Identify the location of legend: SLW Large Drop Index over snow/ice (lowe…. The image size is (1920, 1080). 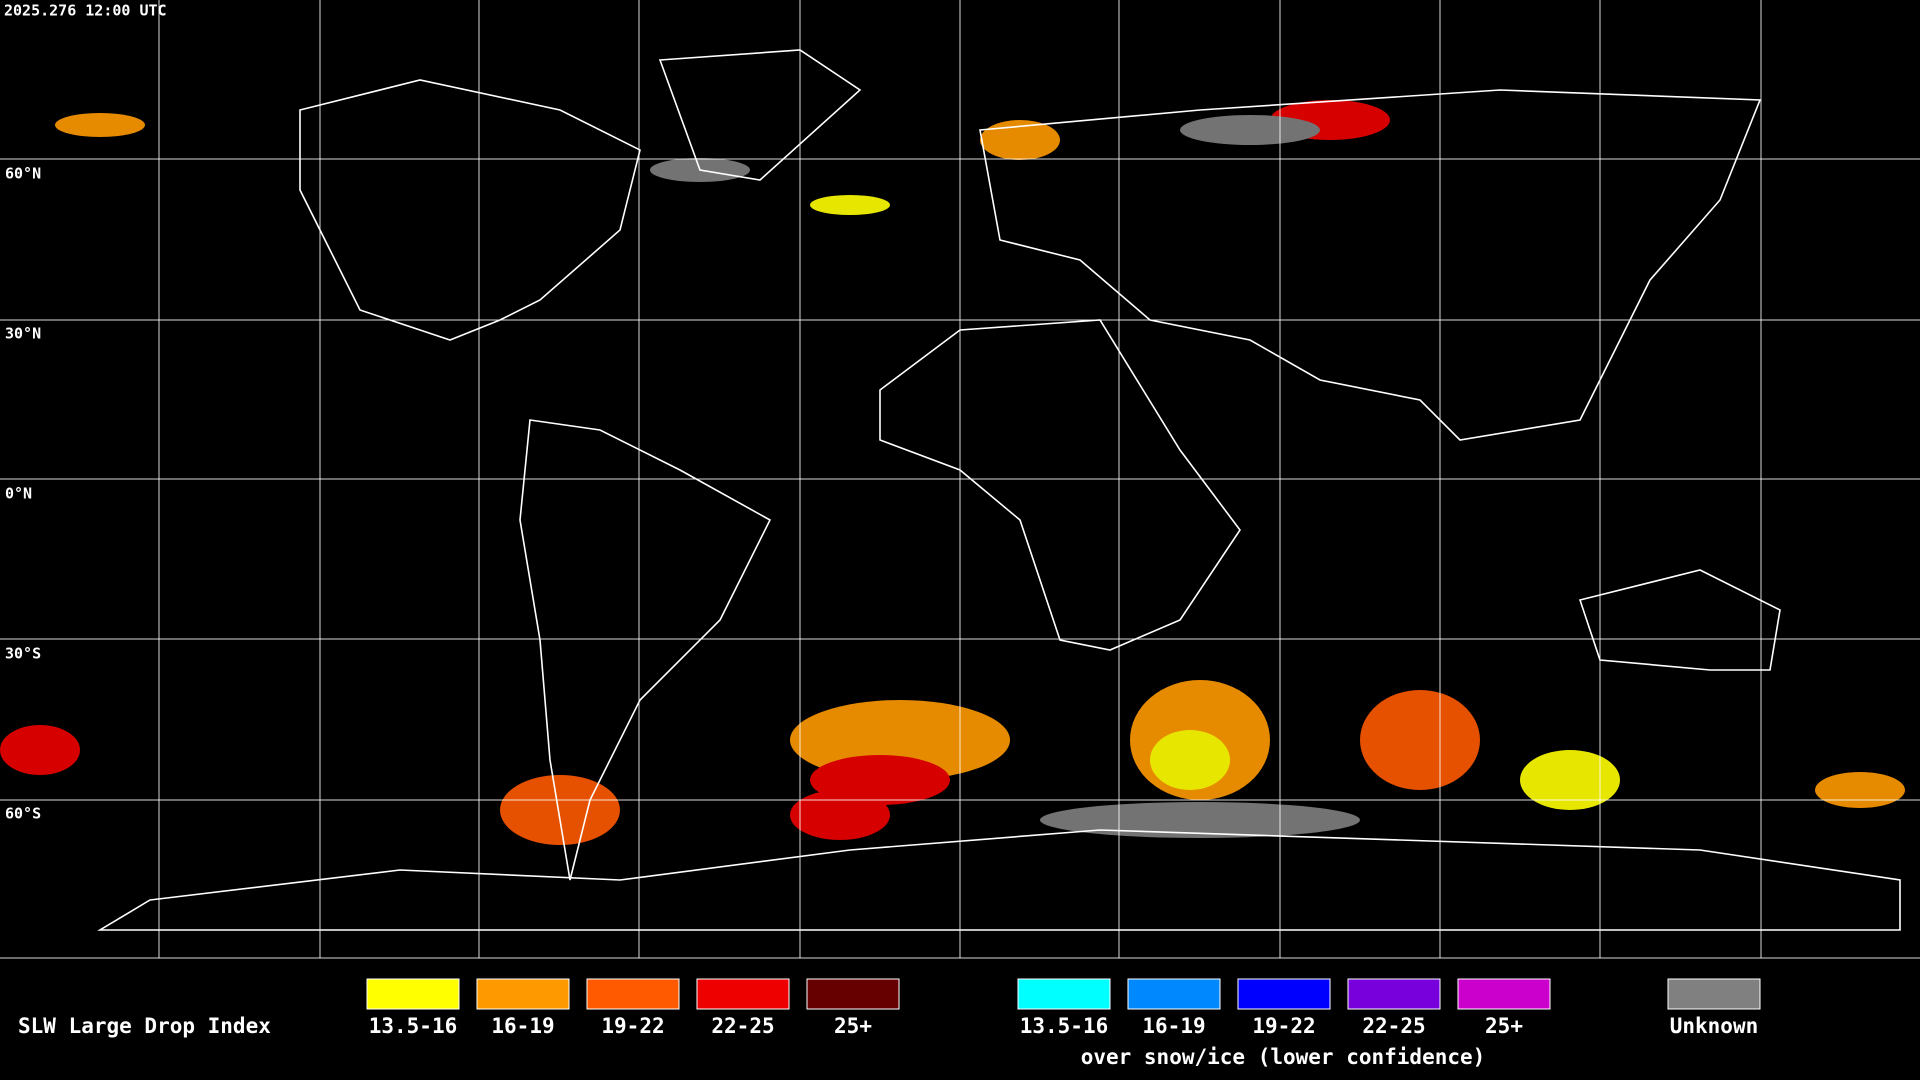
(889, 1023).